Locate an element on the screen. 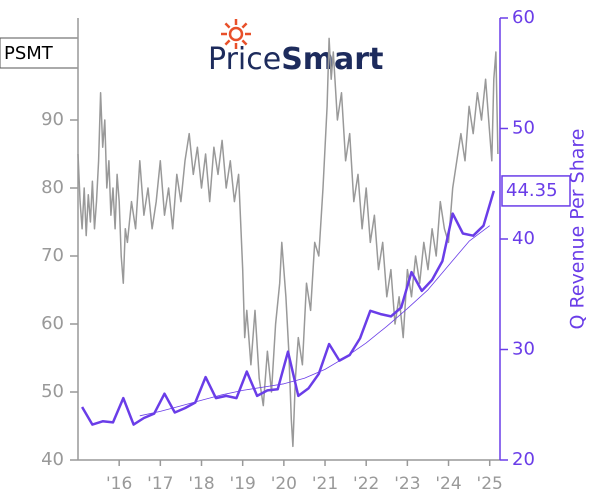  y2-tick-label: 30 is located at coordinates (523, 349).